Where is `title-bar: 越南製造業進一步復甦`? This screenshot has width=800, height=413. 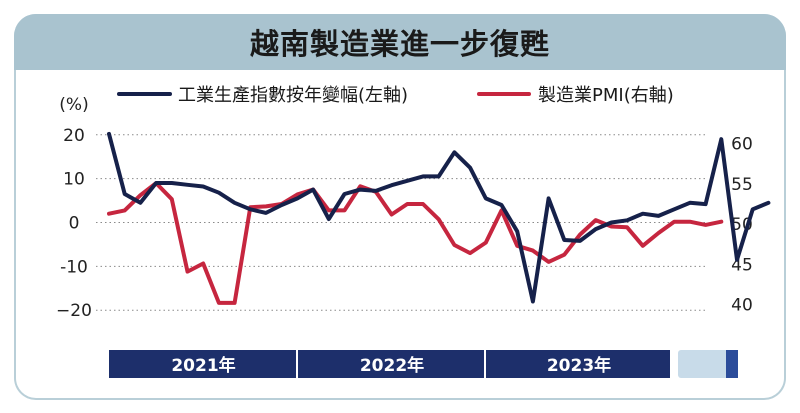 title-bar: 越南製造業進一步復甦 is located at coordinates (400, 42).